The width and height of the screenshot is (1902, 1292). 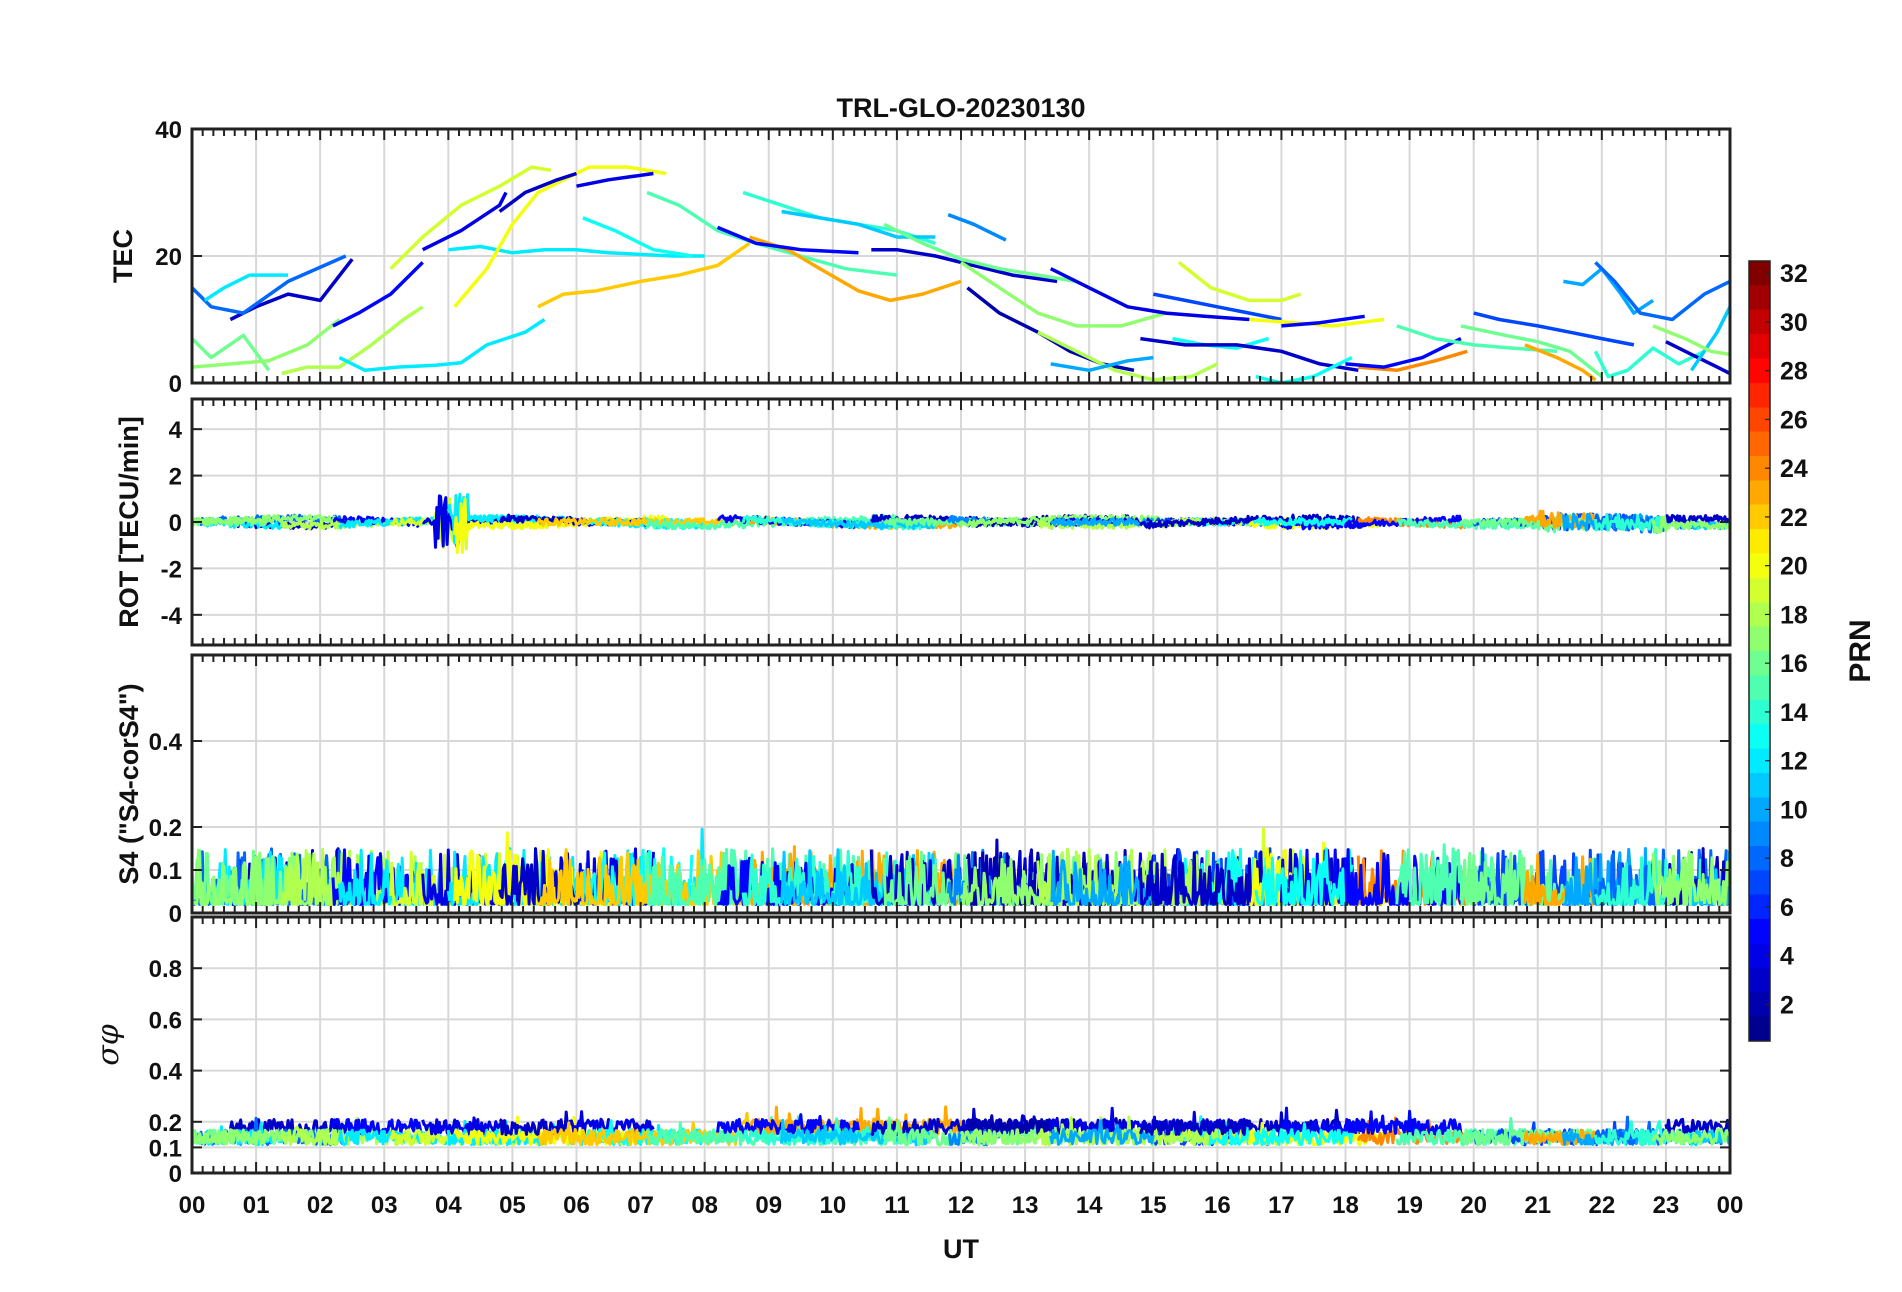 I want to click on x-tick-label: 20, so click(x=1473, y=1205).